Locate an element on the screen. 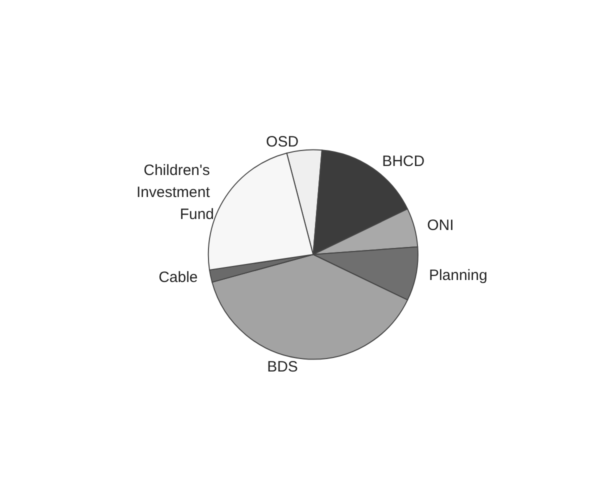  slice-label: OSD is located at coordinates (282, 142).